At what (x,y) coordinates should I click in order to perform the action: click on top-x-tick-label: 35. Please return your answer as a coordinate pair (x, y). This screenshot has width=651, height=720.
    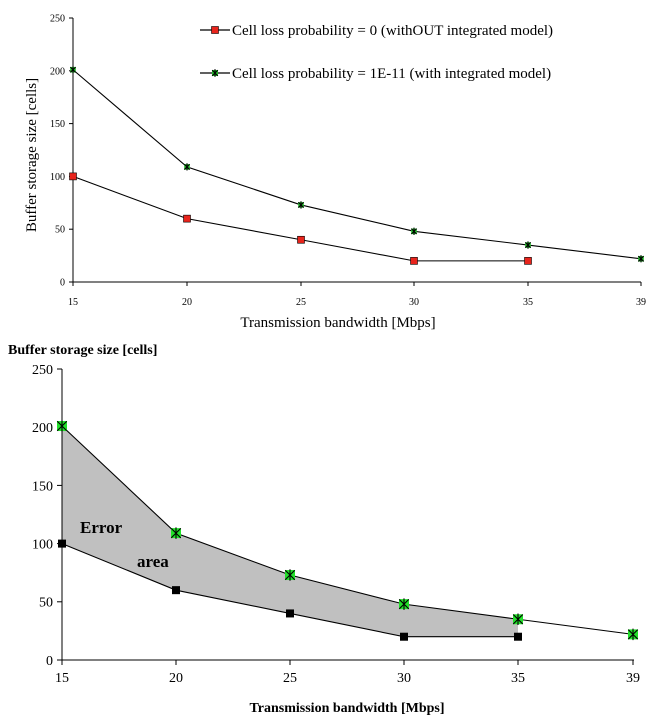
    Looking at the image, I should click on (528, 302).